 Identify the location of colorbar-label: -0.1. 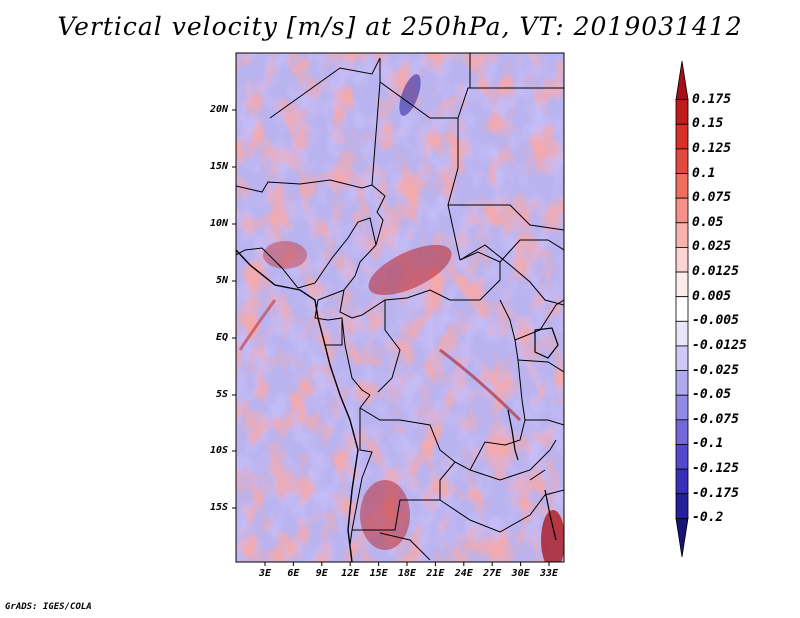
(708, 444).